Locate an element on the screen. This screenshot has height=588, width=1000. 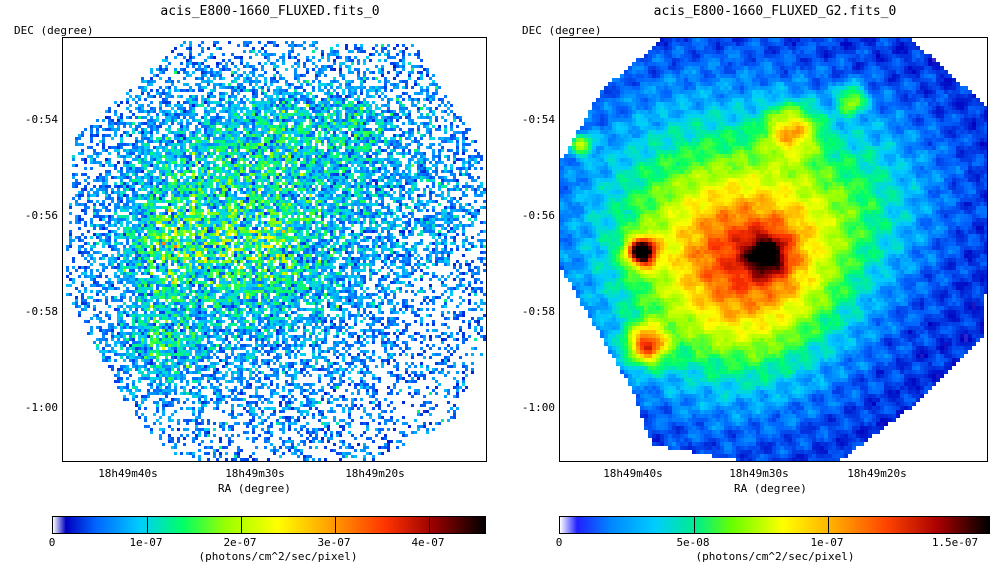
left-x-tick: 18h49m40s is located at coordinates (128, 473).